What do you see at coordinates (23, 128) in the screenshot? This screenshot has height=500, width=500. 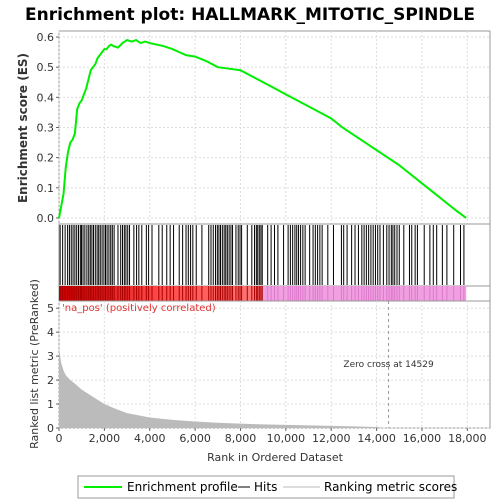 I see `es-y-axis-label: Enrichment score (ES)` at bounding box center [23, 128].